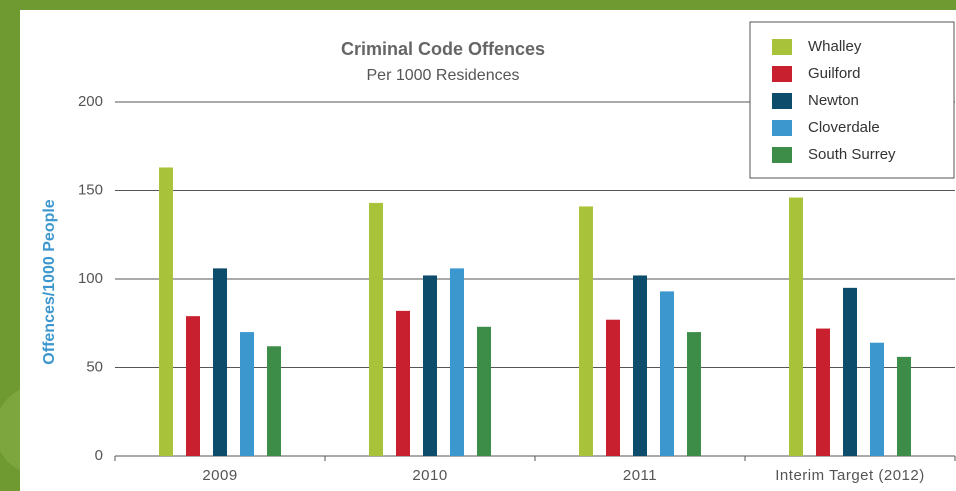 The width and height of the screenshot is (956, 491). What do you see at coordinates (833, 100) in the screenshot?
I see `legend-label: Newton` at bounding box center [833, 100].